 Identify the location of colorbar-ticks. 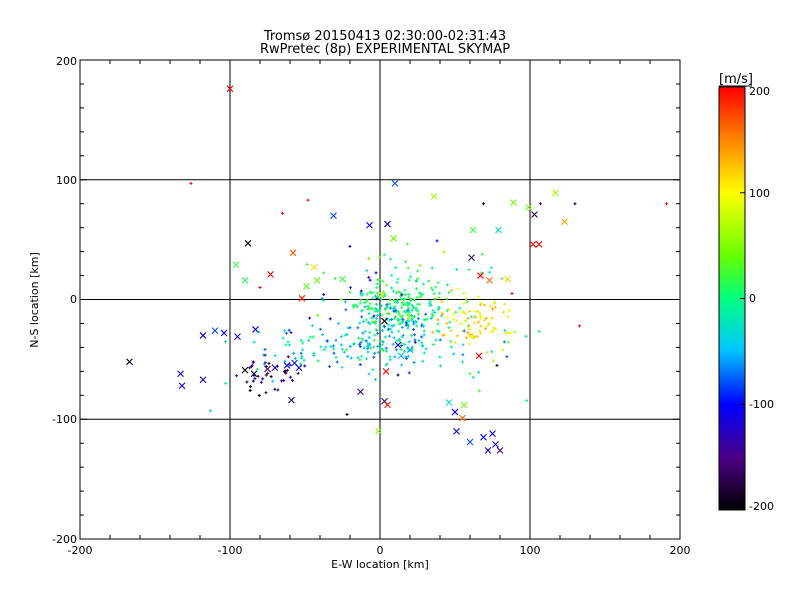
(742, 298).